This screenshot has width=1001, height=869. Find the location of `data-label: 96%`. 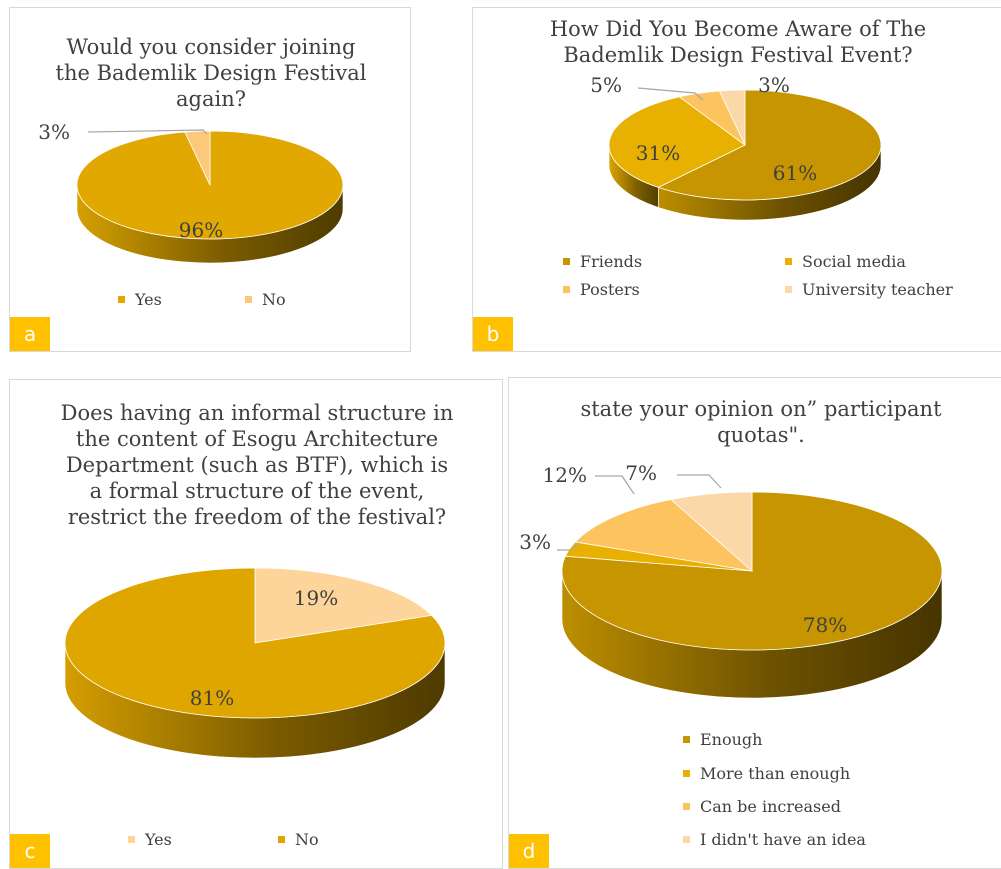

data-label: 96% is located at coordinates (201, 230).